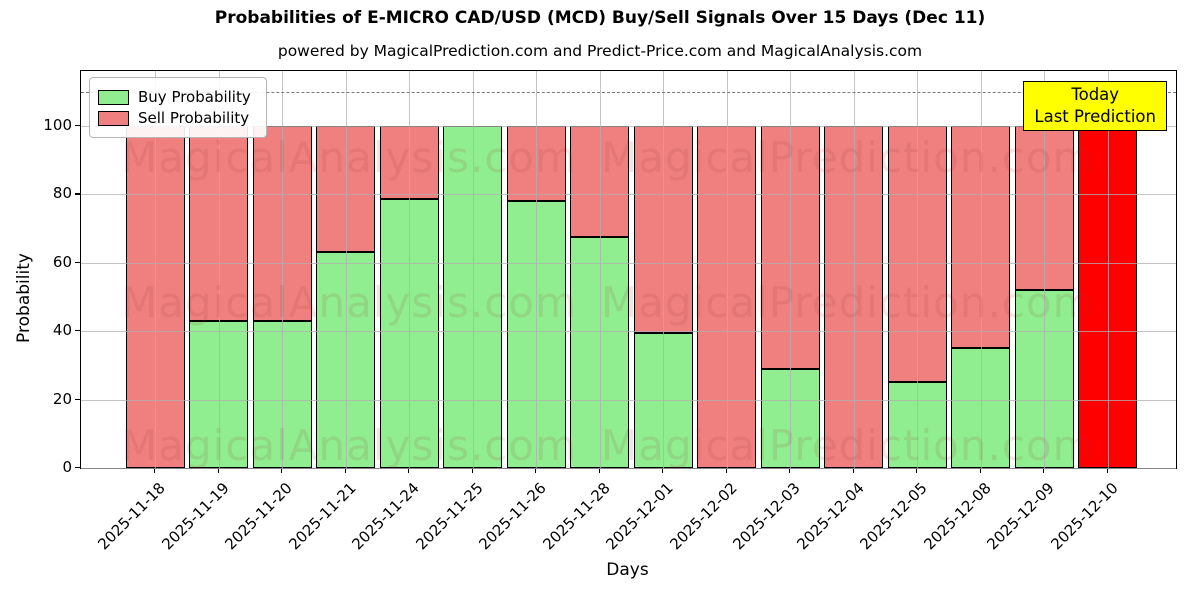 This screenshot has width=1200, height=600. What do you see at coordinates (627, 570) in the screenshot?
I see `x-axis-label: Days` at bounding box center [627, 570].